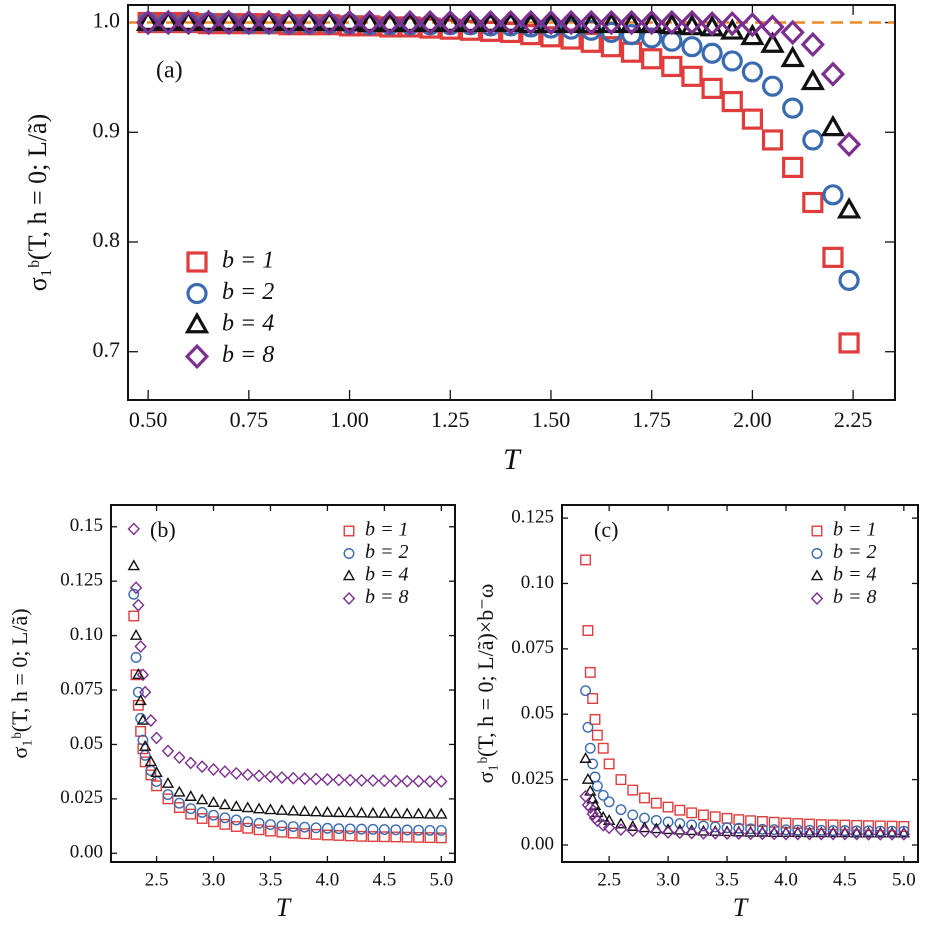  Describe the element at coordinates (551, 419) in the screenshot. I see `x-tick-label: 1.50` at that location.